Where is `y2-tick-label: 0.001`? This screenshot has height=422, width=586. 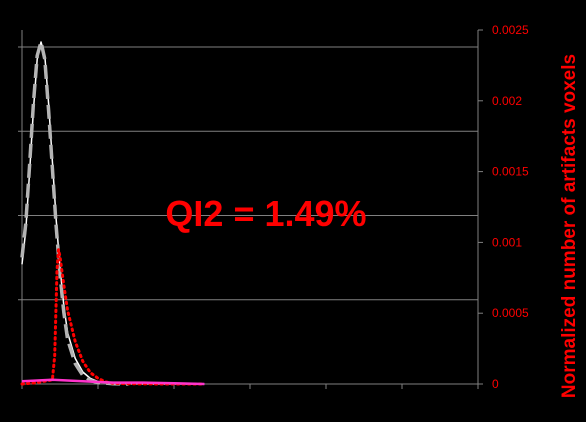 y2-tick-label: 0.001 is located at coordinates (507, 242).